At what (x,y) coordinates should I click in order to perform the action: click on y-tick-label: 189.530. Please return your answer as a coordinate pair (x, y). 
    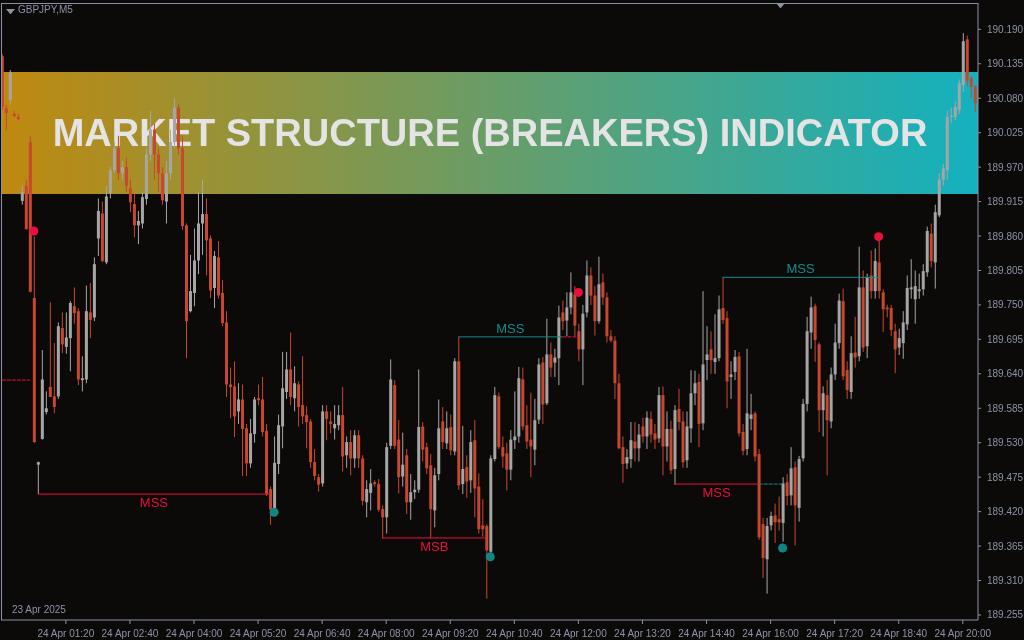
    Looking at the image, I should click on (1005, 443).